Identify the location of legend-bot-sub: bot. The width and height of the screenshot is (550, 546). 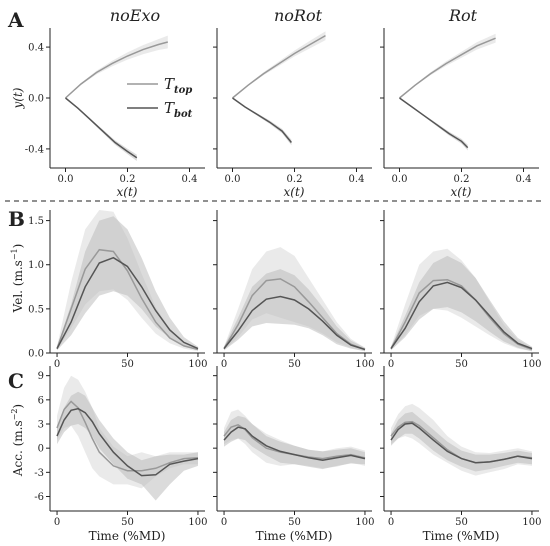
(183, 114).